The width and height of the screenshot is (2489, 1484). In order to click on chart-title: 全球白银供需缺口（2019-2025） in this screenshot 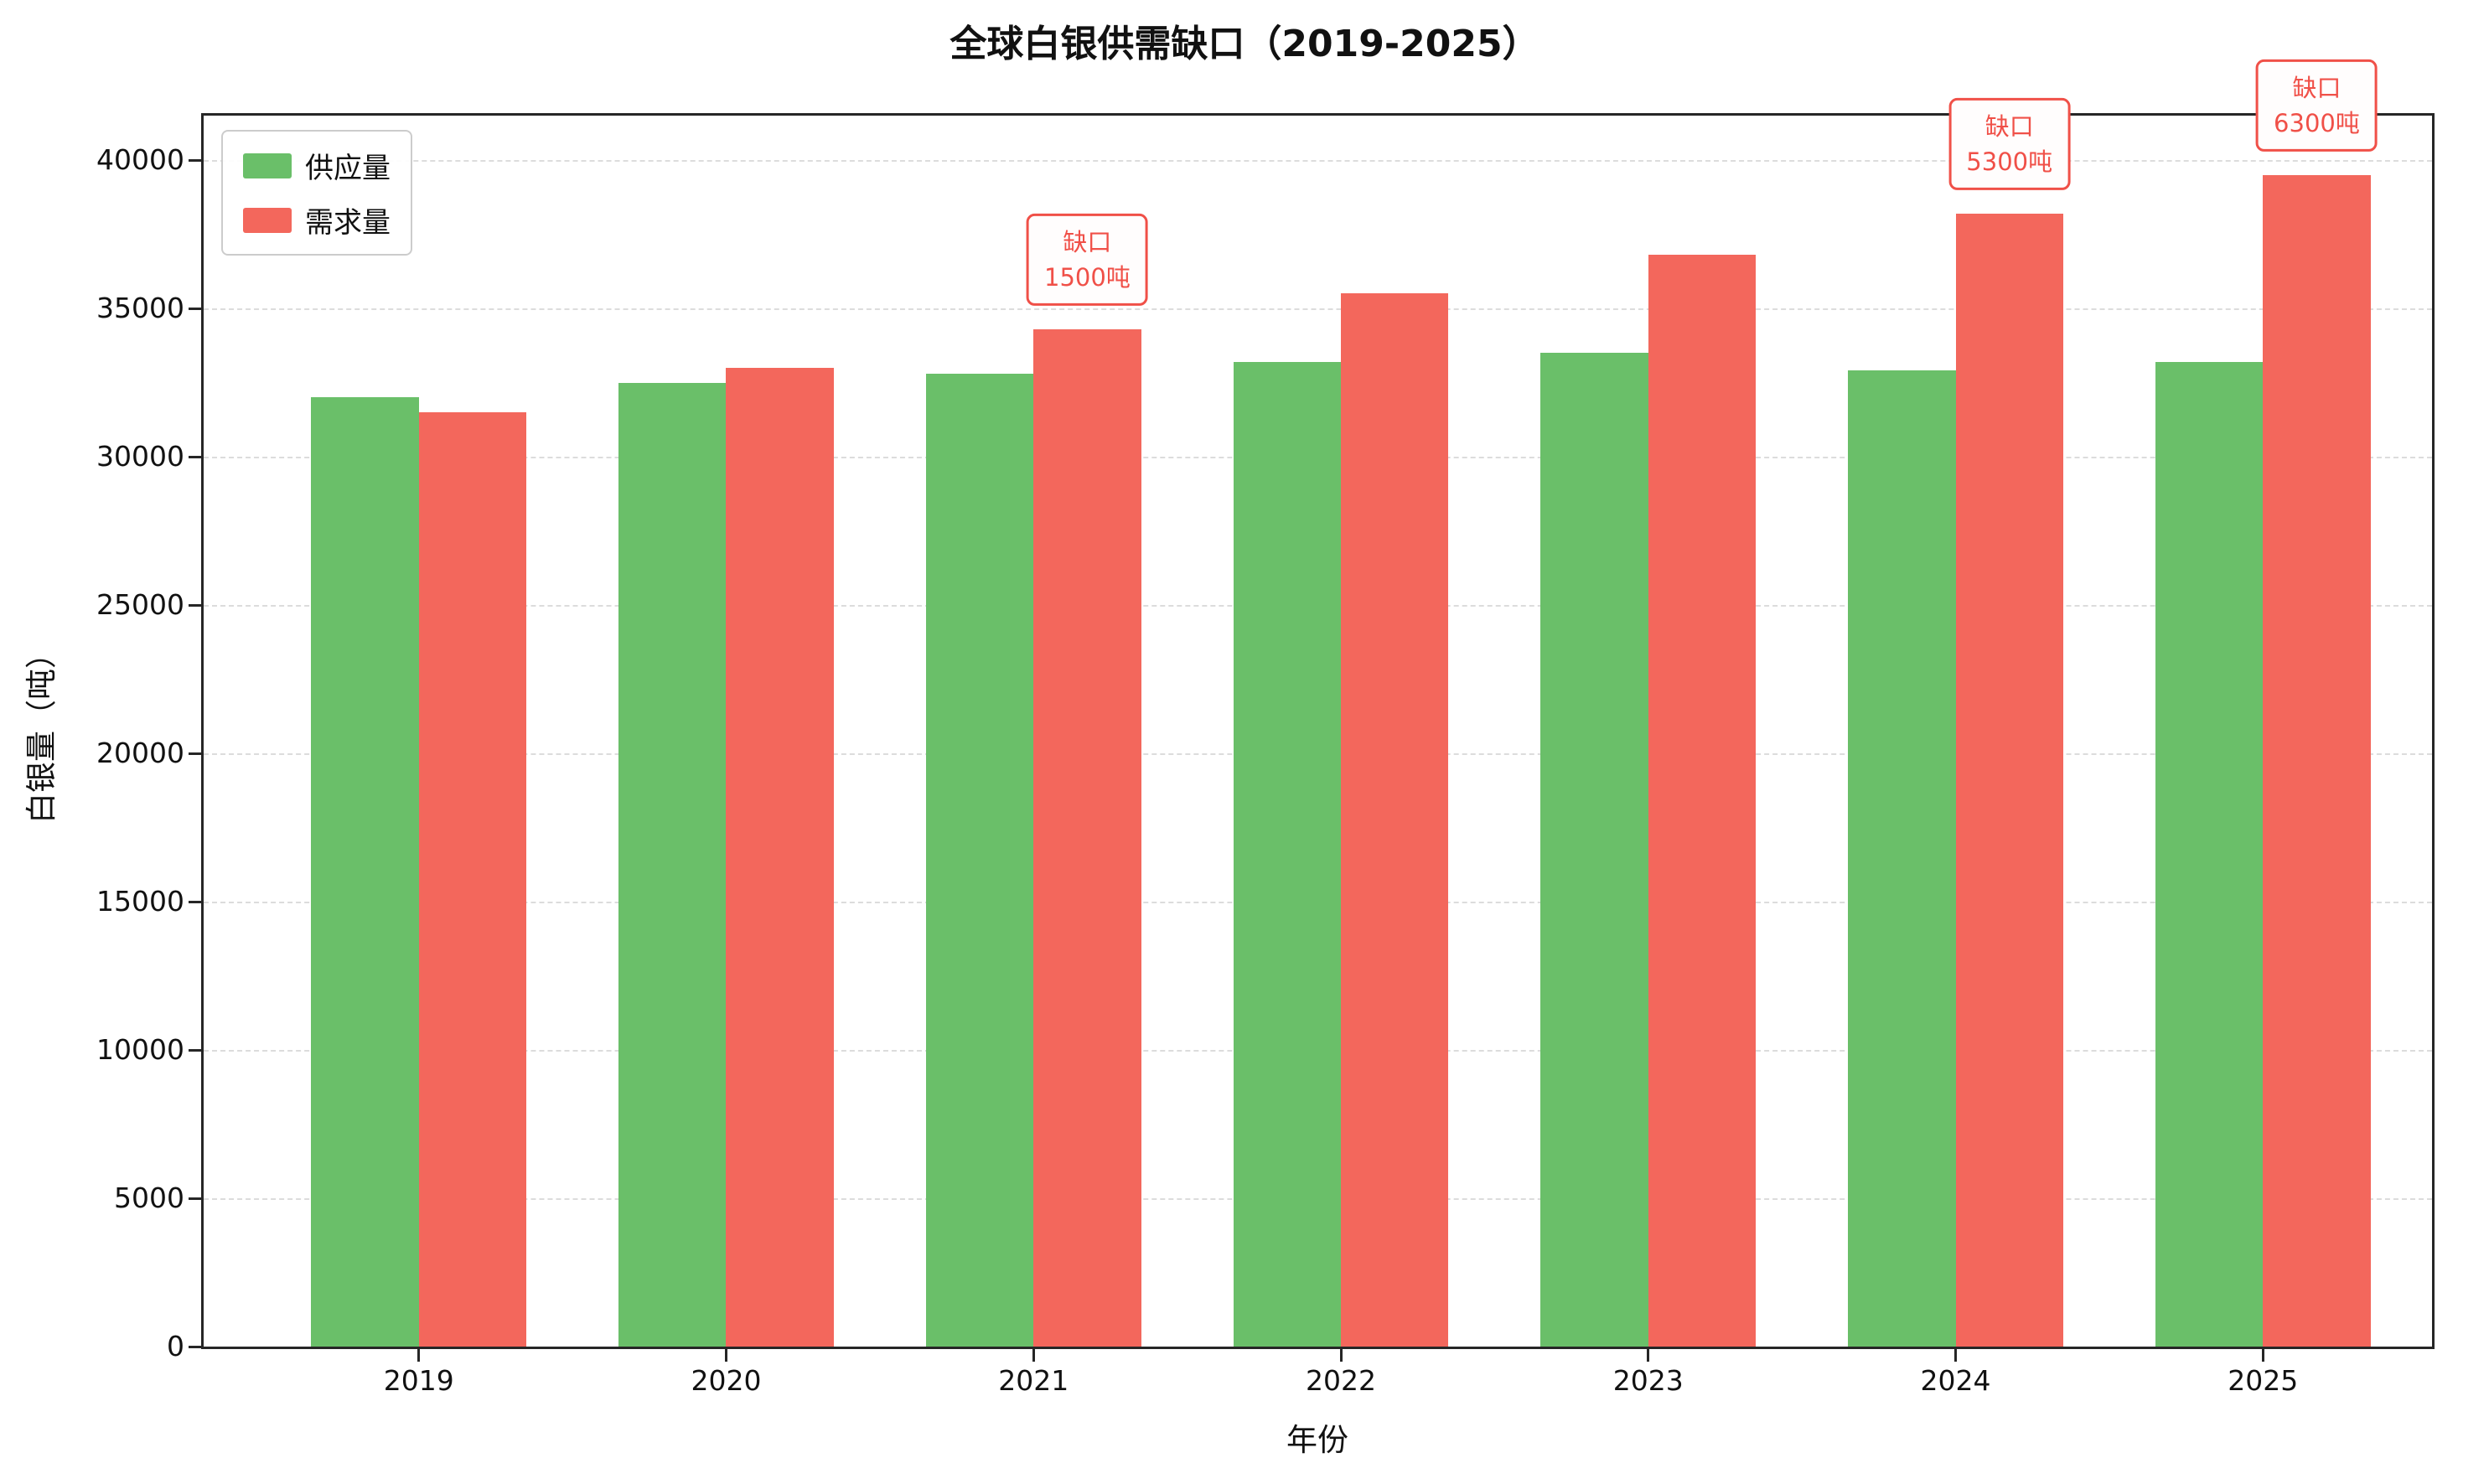, I will do `click(1245, 44)`.